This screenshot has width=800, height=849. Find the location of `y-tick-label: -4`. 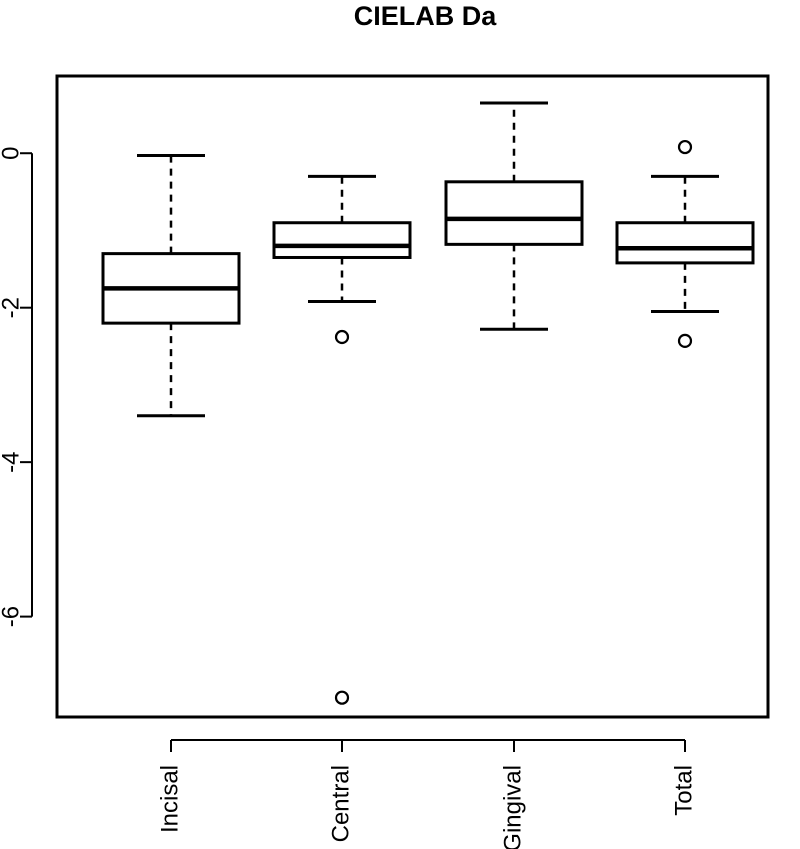

y-tick-label: -4 is located at coordinates (12, 461).